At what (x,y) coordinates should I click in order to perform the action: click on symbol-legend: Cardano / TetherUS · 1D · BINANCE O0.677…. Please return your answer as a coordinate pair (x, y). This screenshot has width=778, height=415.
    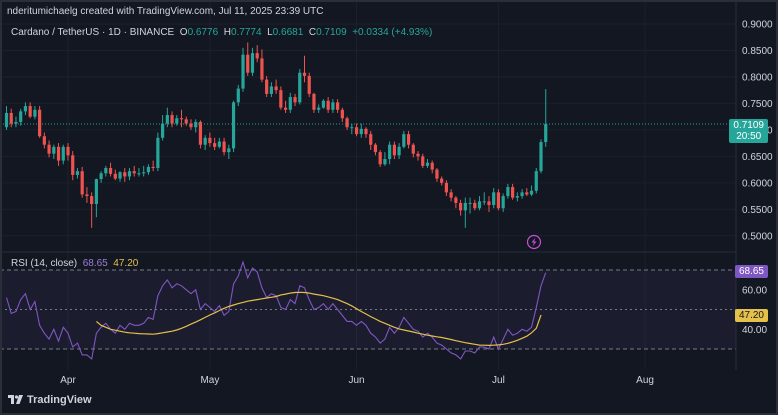
    Looking at the image, I should click on (221, 32).